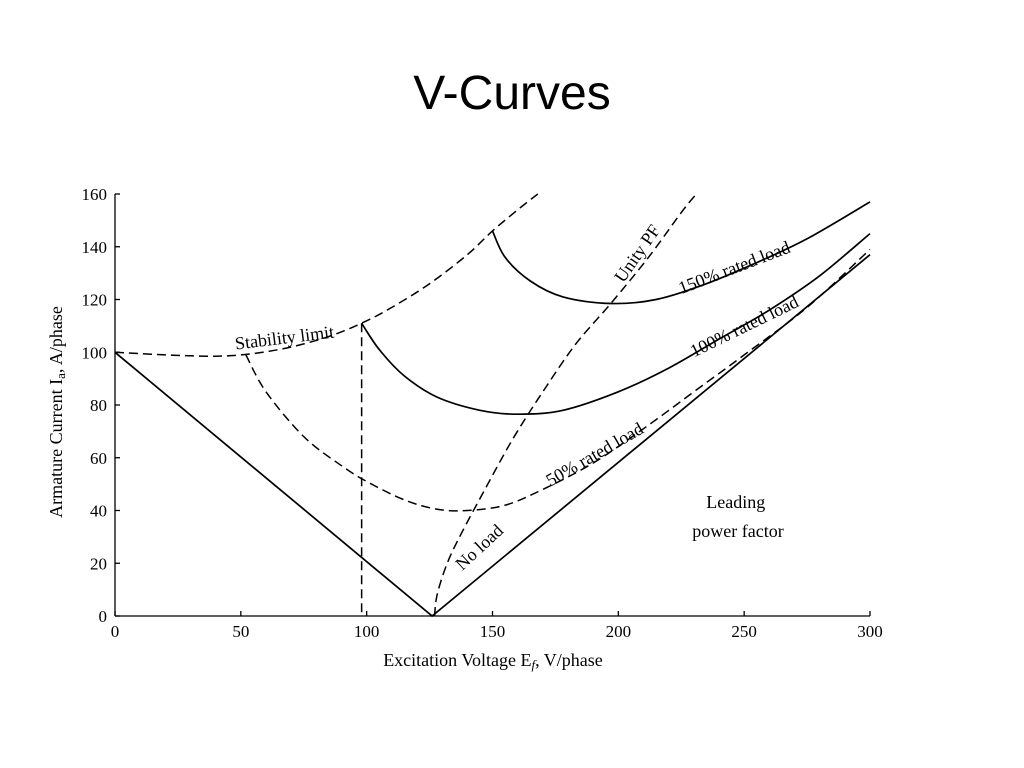 This screenshot has height=768, width=1024. What do you see at coordinates (615, 324) in the screenshot?
I see `series-100pct-rated-load` at bounding box center [615, 324].